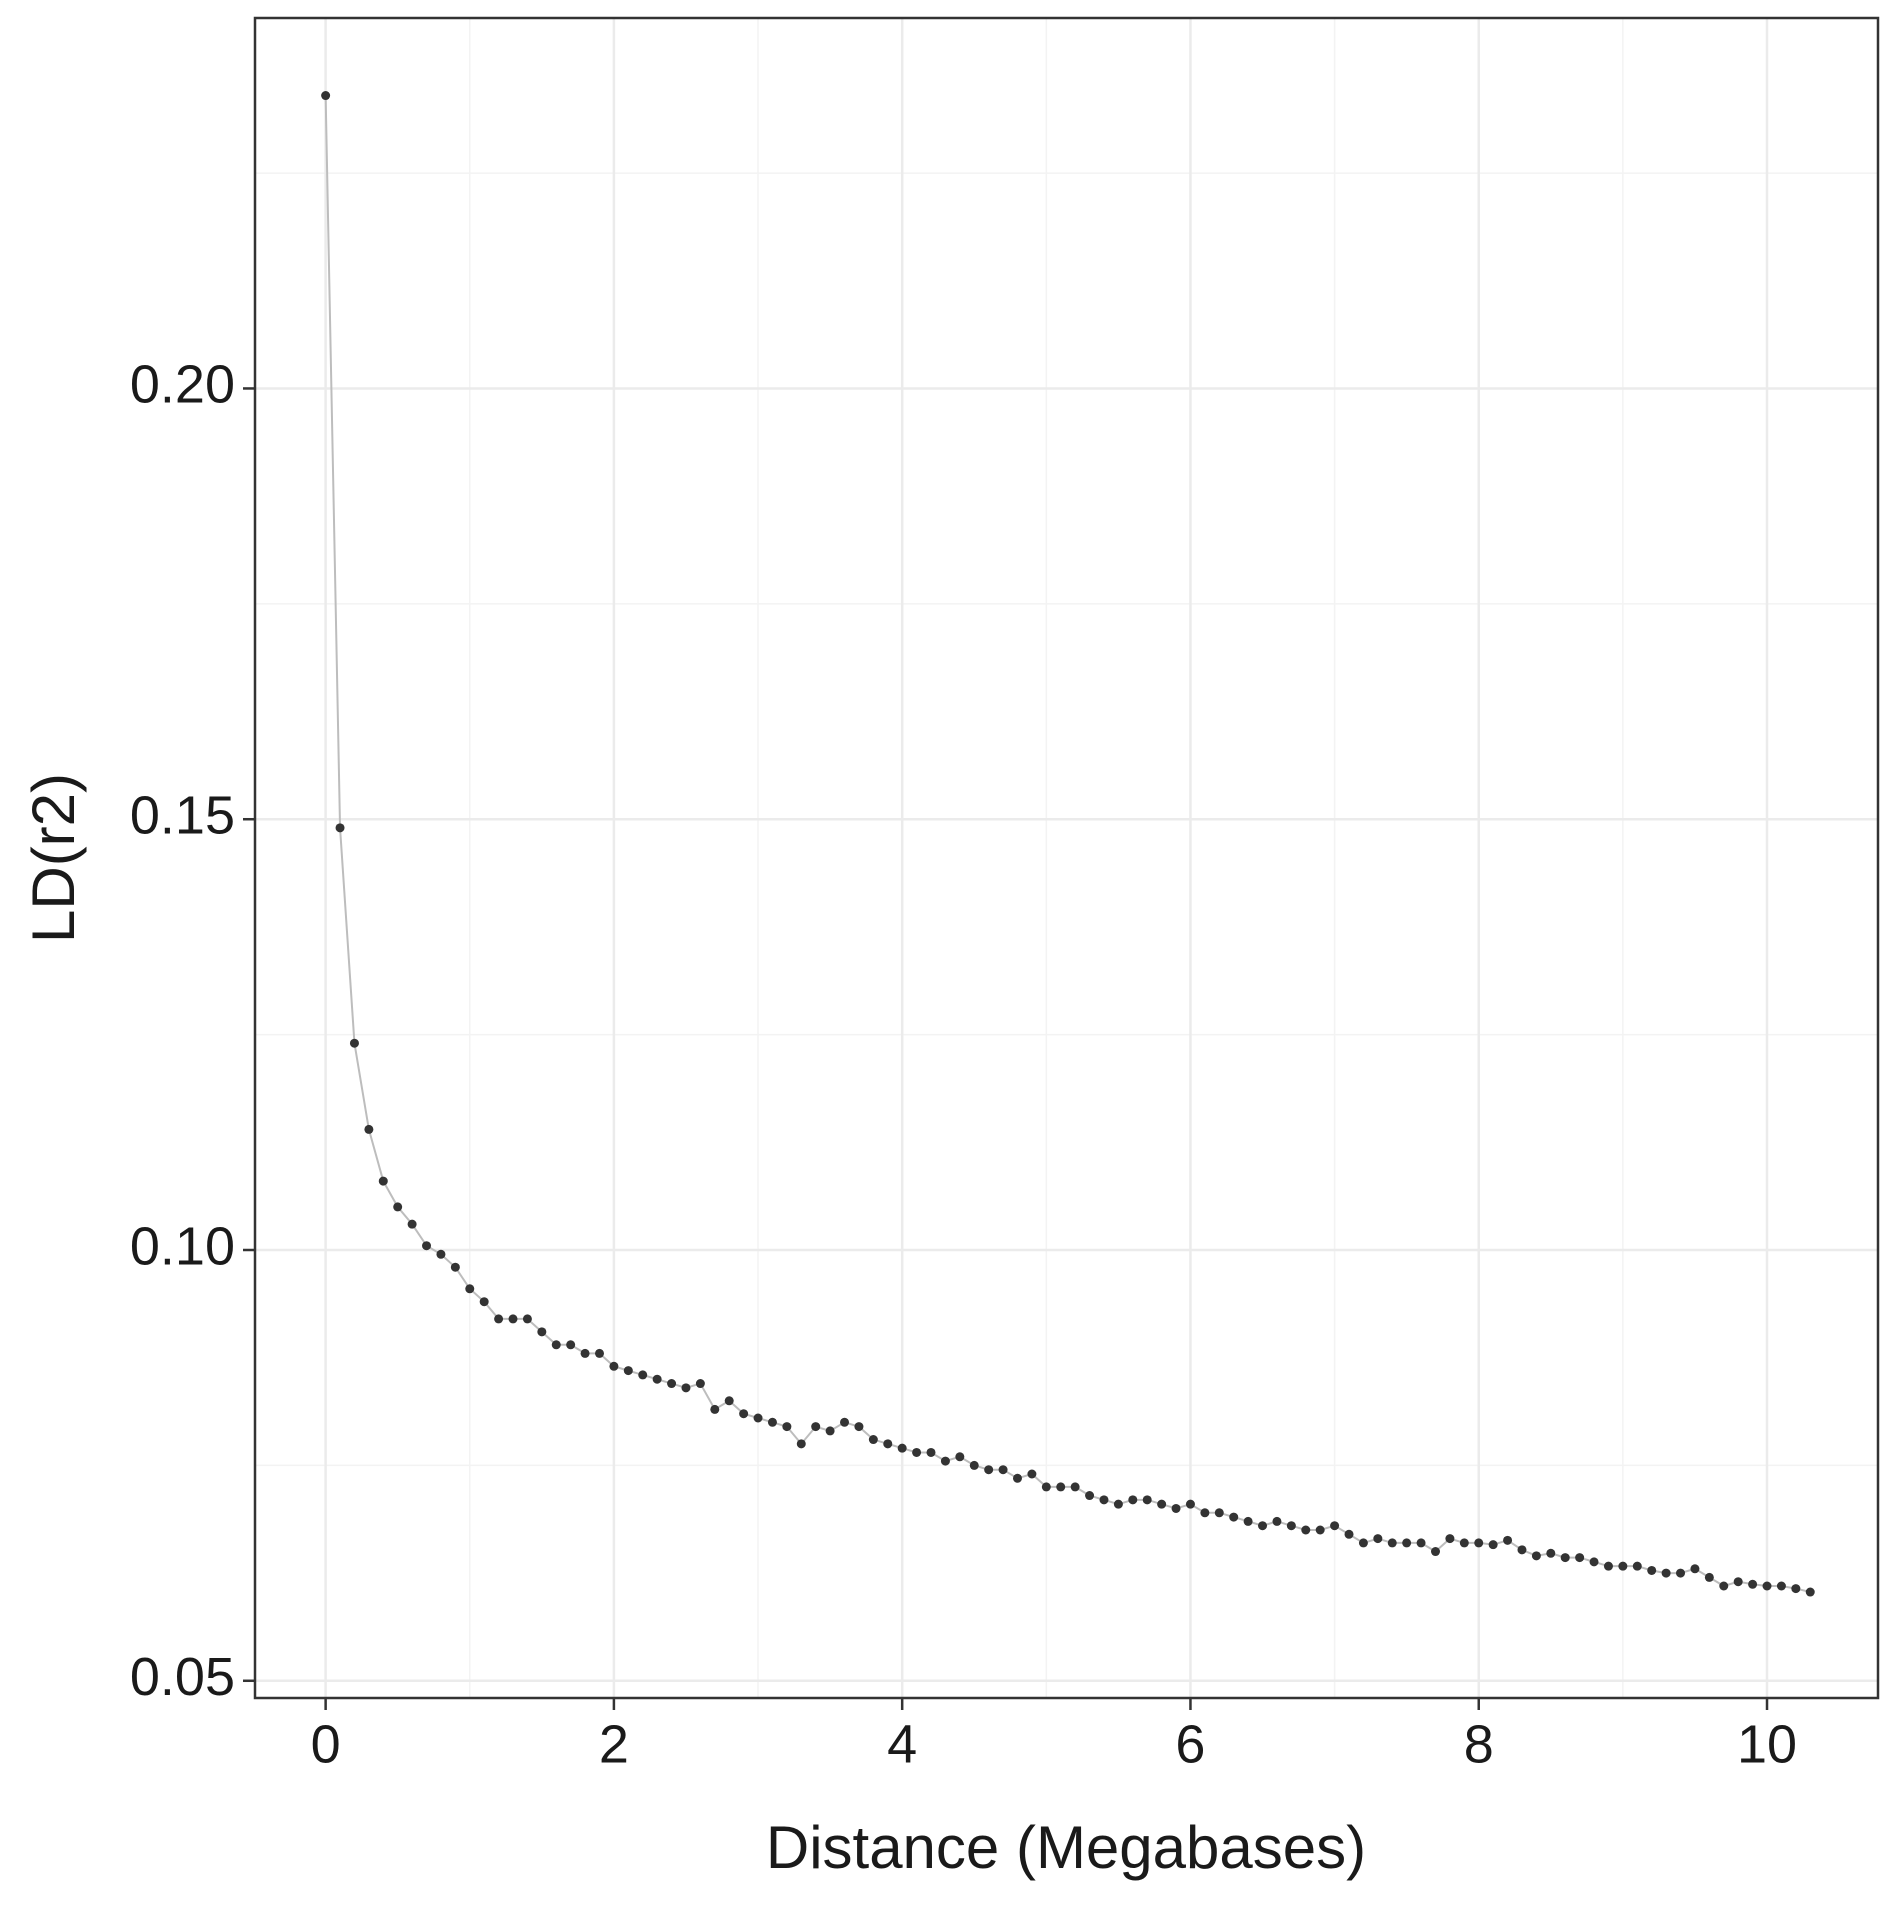  Describe the element at coordinates (614, 1744) in the screenshot. I see `x-tick-label: 2` at that location.